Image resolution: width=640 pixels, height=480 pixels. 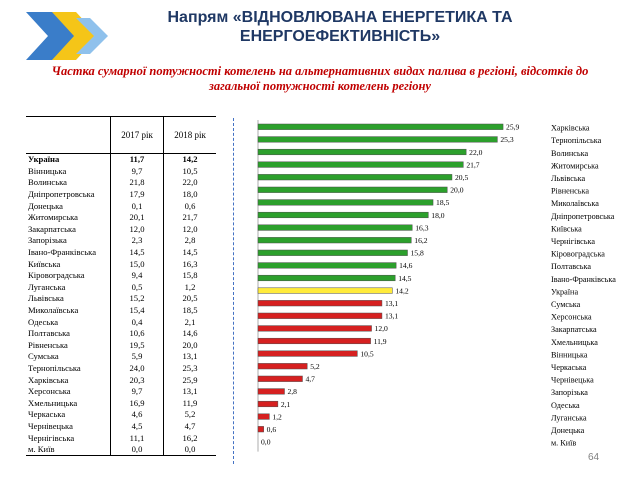 I want to click on bar-value-label: 1,2, so click(x=277, y=416).